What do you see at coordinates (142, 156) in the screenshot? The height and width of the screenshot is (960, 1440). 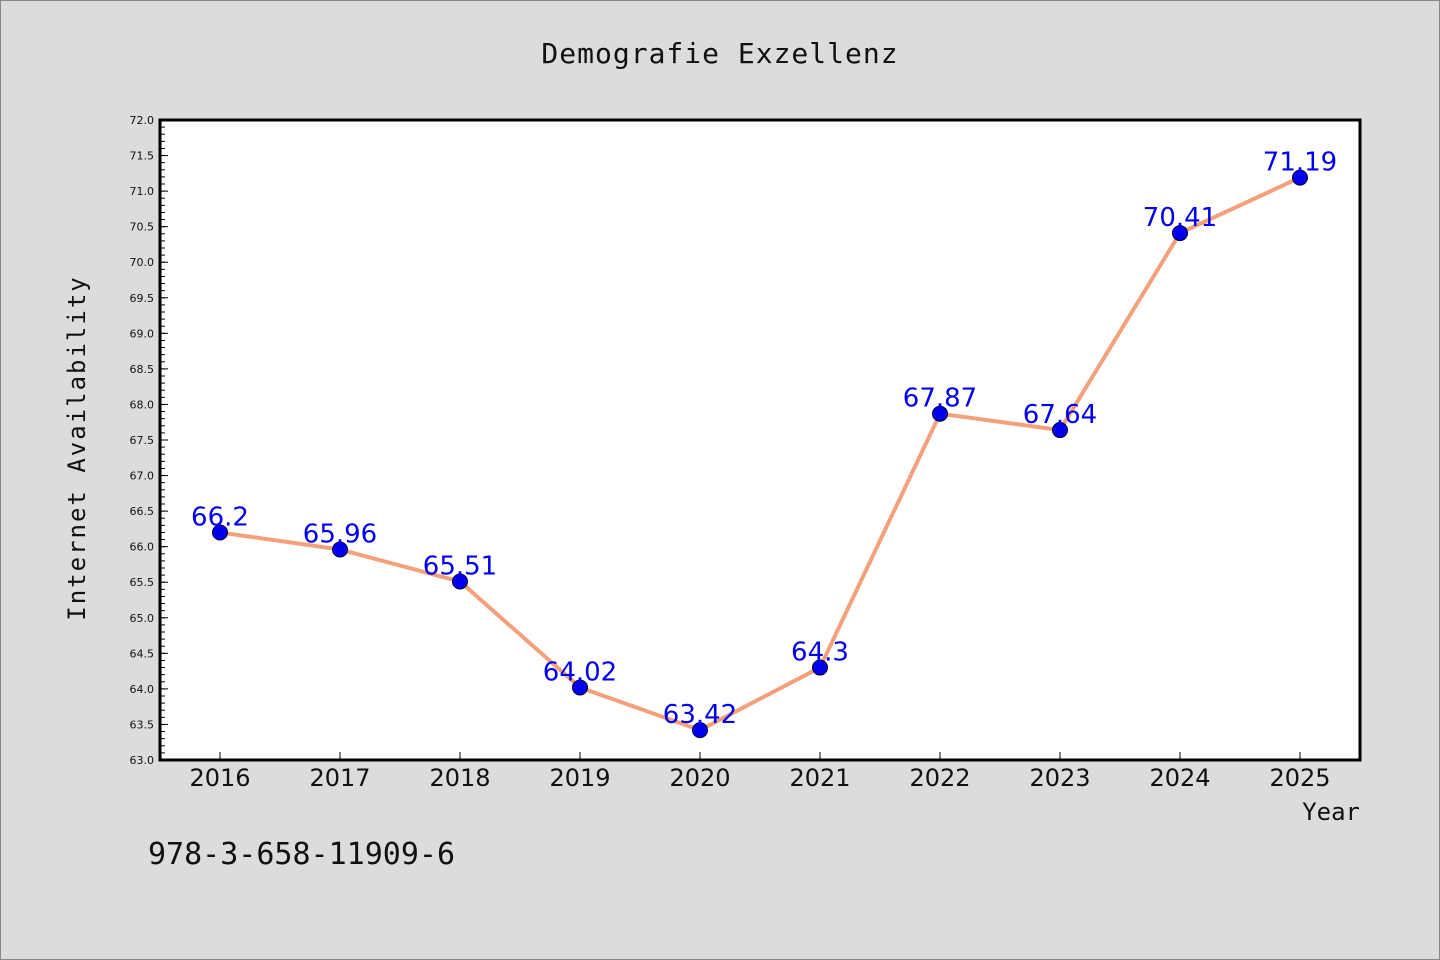 I see `y-tick-label: 71.5` at bounding box center [142, 156].